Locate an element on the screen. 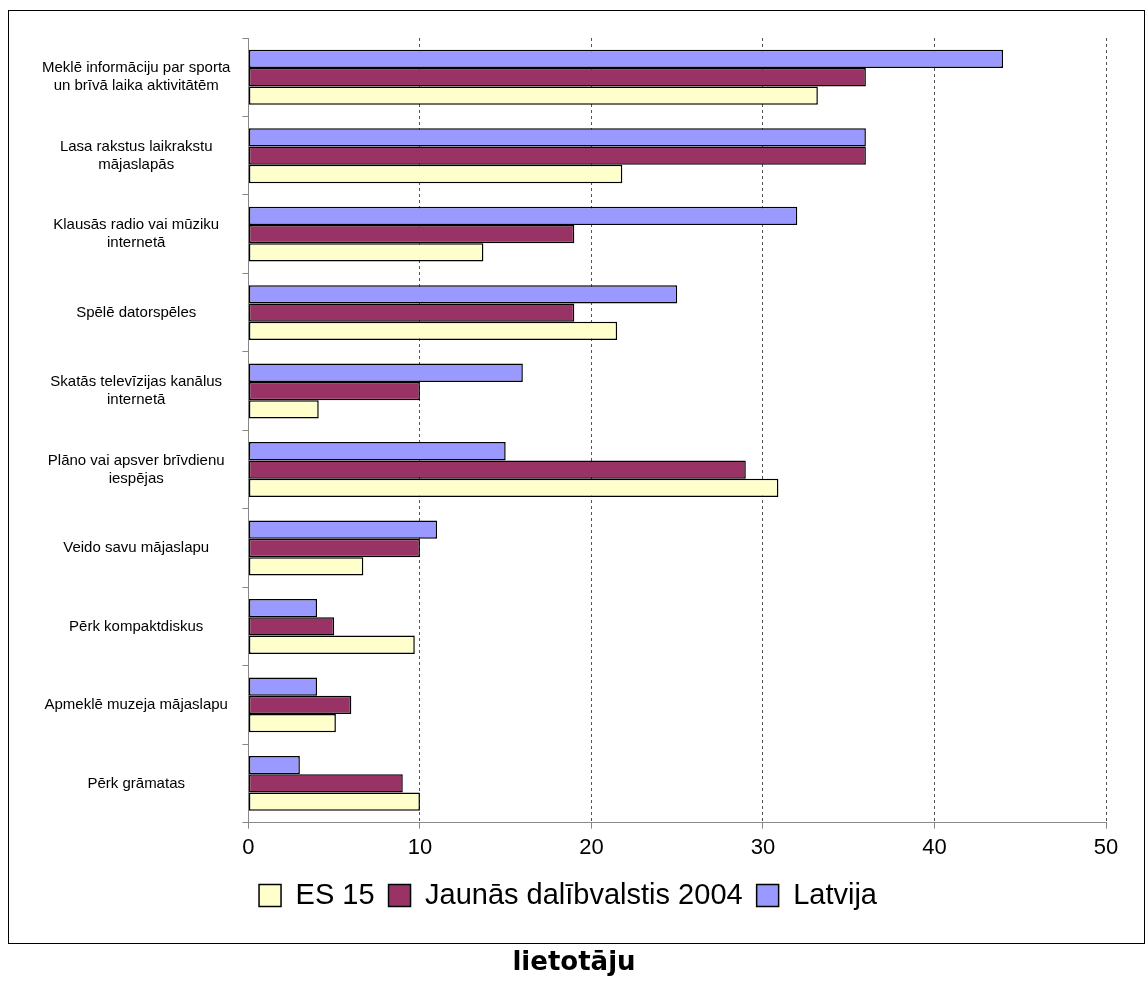 This screenshot has width=1148, height=983. x-axis-title: lietotāju is located at coordinates (574, 961).